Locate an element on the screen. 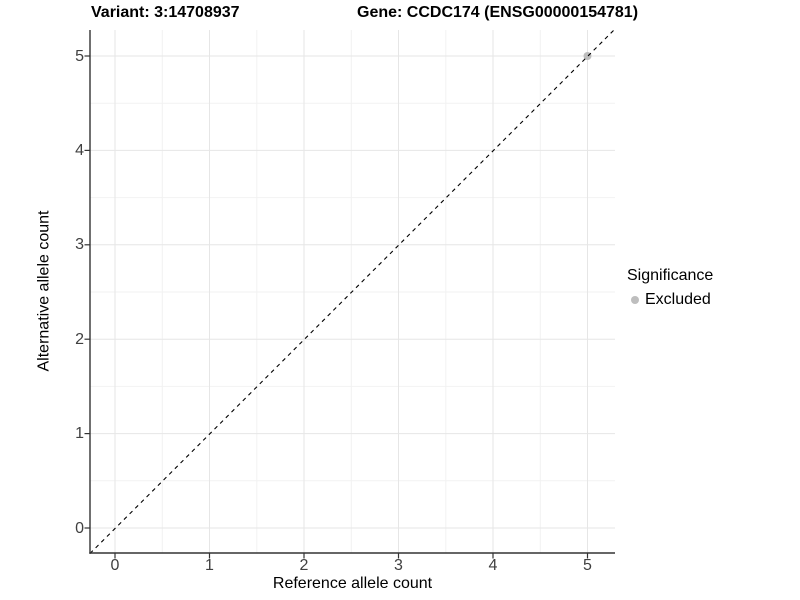 The width and height of the screenshot is (800, 600). y-tick-label-2: 2 is located at coordinates (79, 339).